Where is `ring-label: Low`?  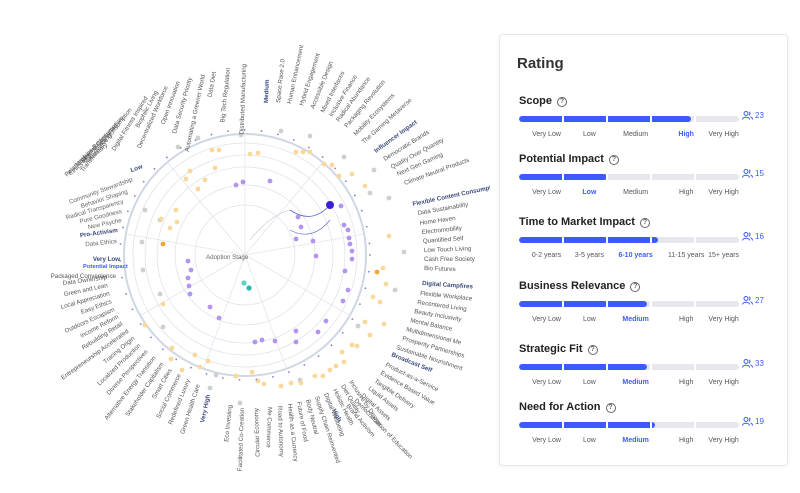
ring-label: Low is located at coordinates (137, 168).